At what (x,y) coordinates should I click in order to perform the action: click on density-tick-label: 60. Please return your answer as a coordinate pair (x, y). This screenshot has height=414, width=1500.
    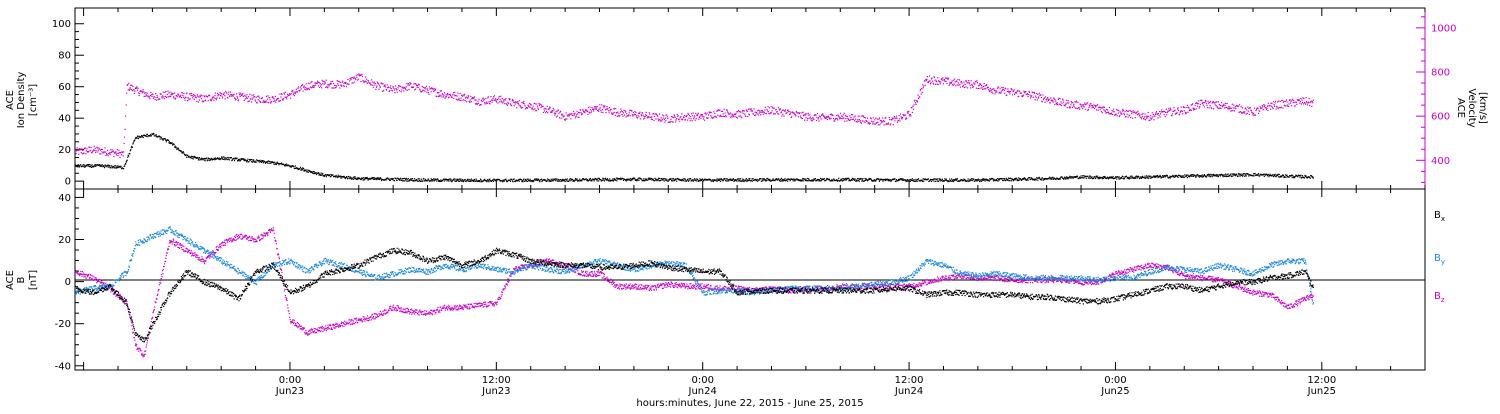
    Looking at the image, I should click on (64, 87).